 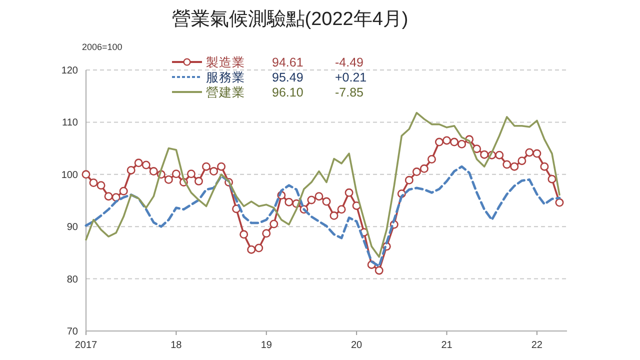 I want to click on x-tick-label: 21, so click(x=447, y=345).